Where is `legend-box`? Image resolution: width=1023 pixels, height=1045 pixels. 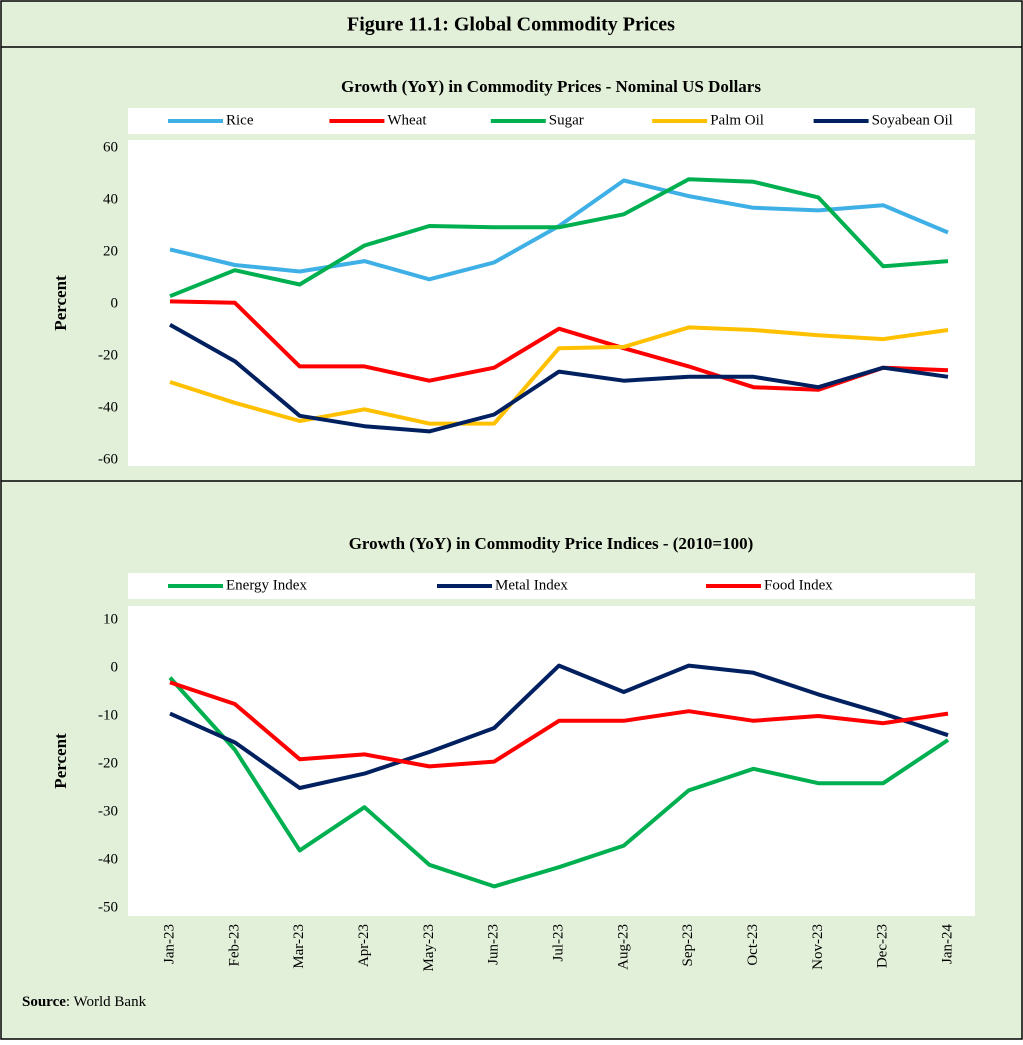 legend-box is located at coordinates (551, 586).